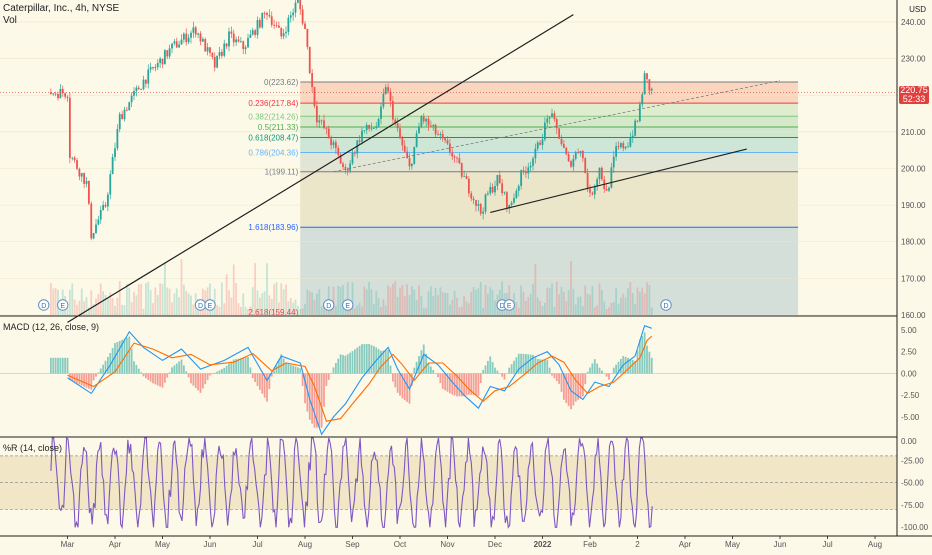 The height and width of the screenshot is (555, 932). I want to click on wr-tick-label: -50.00, so click(912, 483).